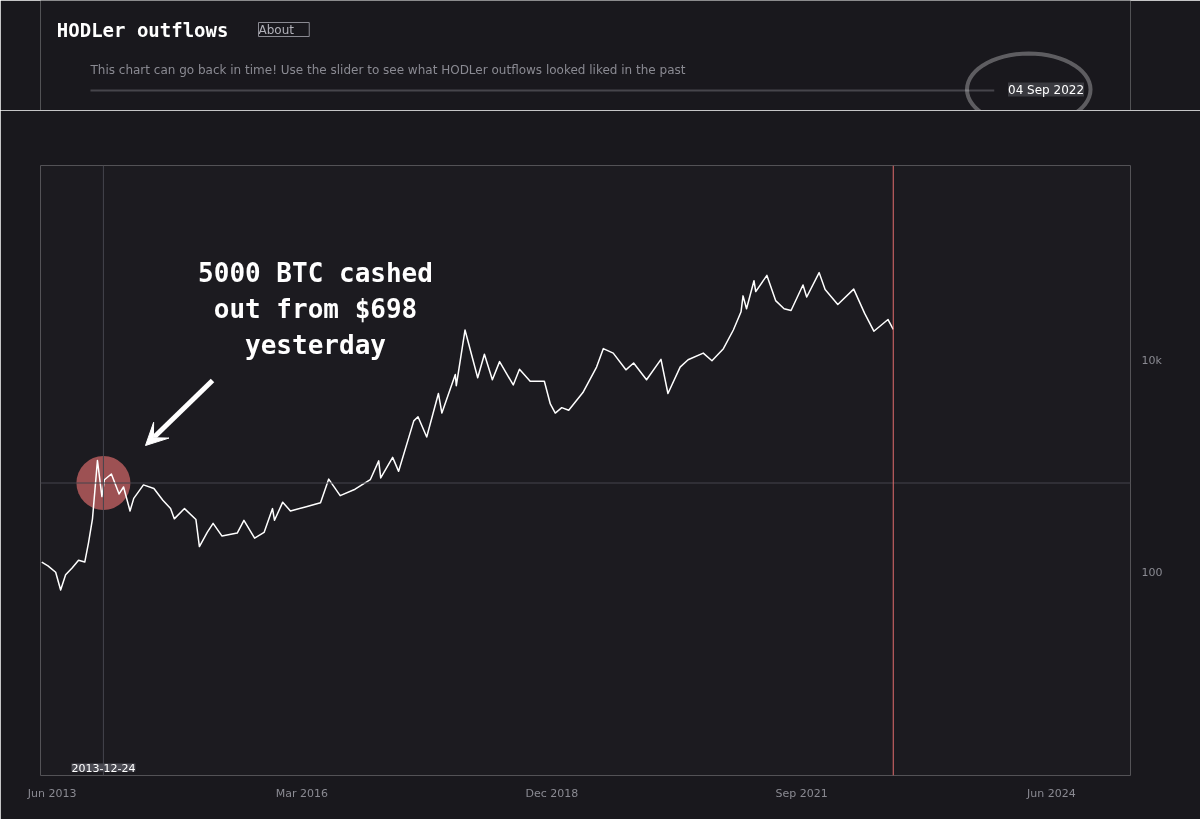 The image size is (1200, 819). I want to click on x-tick-label: Sep 2021, so click(801, 793).